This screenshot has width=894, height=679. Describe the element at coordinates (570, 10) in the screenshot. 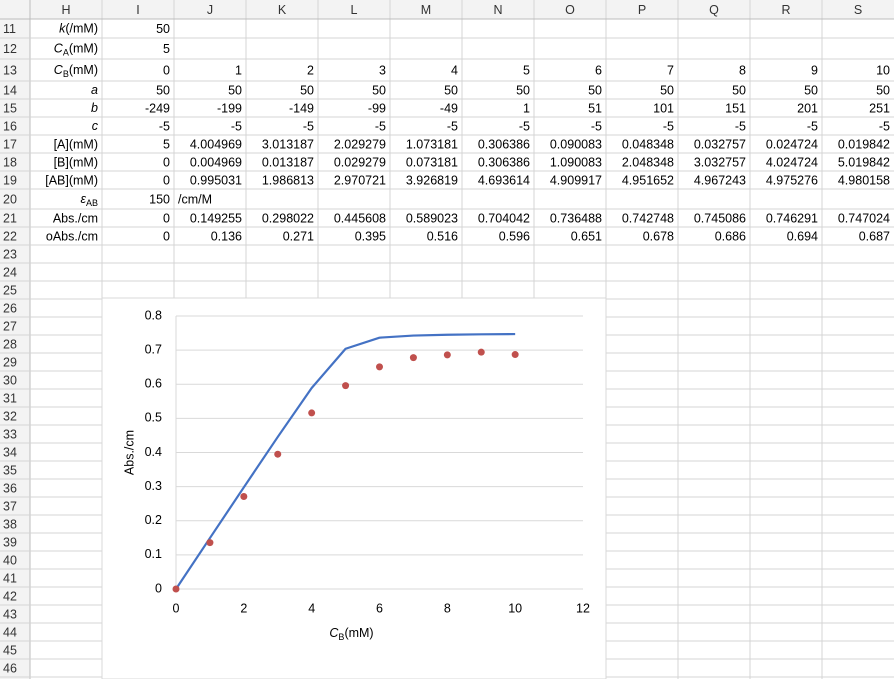

I see `column-header: O` at that location.